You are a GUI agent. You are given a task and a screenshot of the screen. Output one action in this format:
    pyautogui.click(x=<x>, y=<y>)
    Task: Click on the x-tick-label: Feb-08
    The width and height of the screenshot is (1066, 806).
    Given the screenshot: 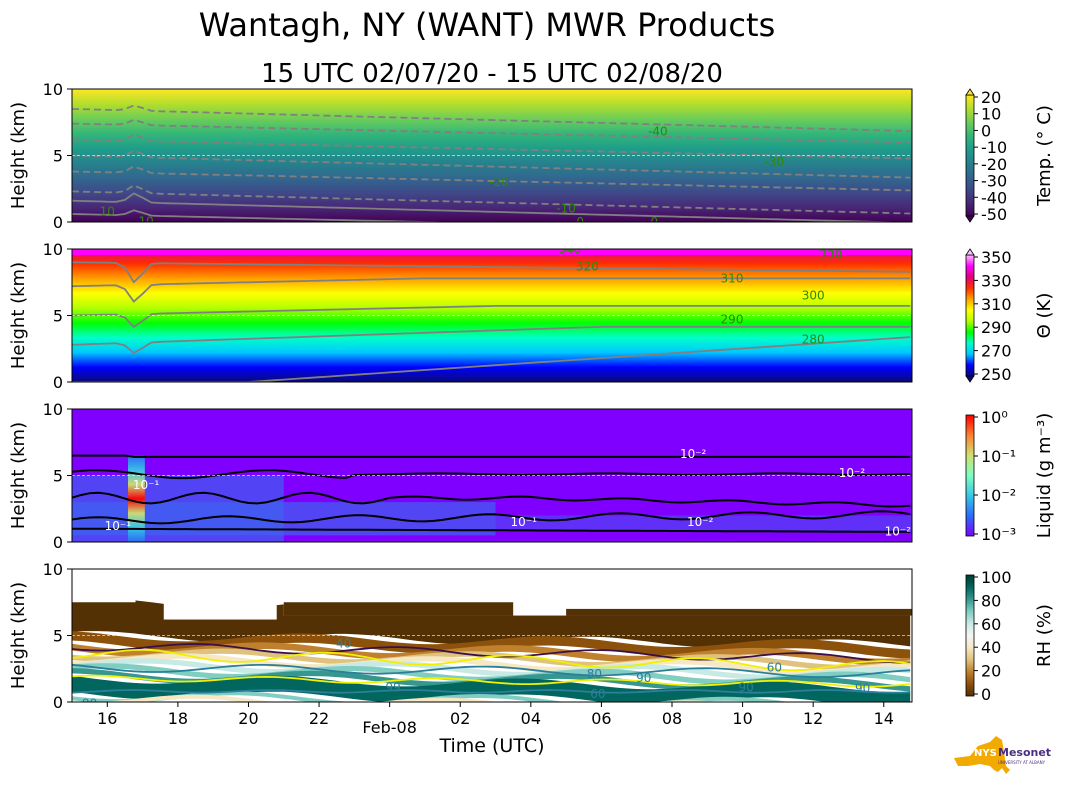 What is the action you would take?
    pyautogui.click(x=389, y=727)
    